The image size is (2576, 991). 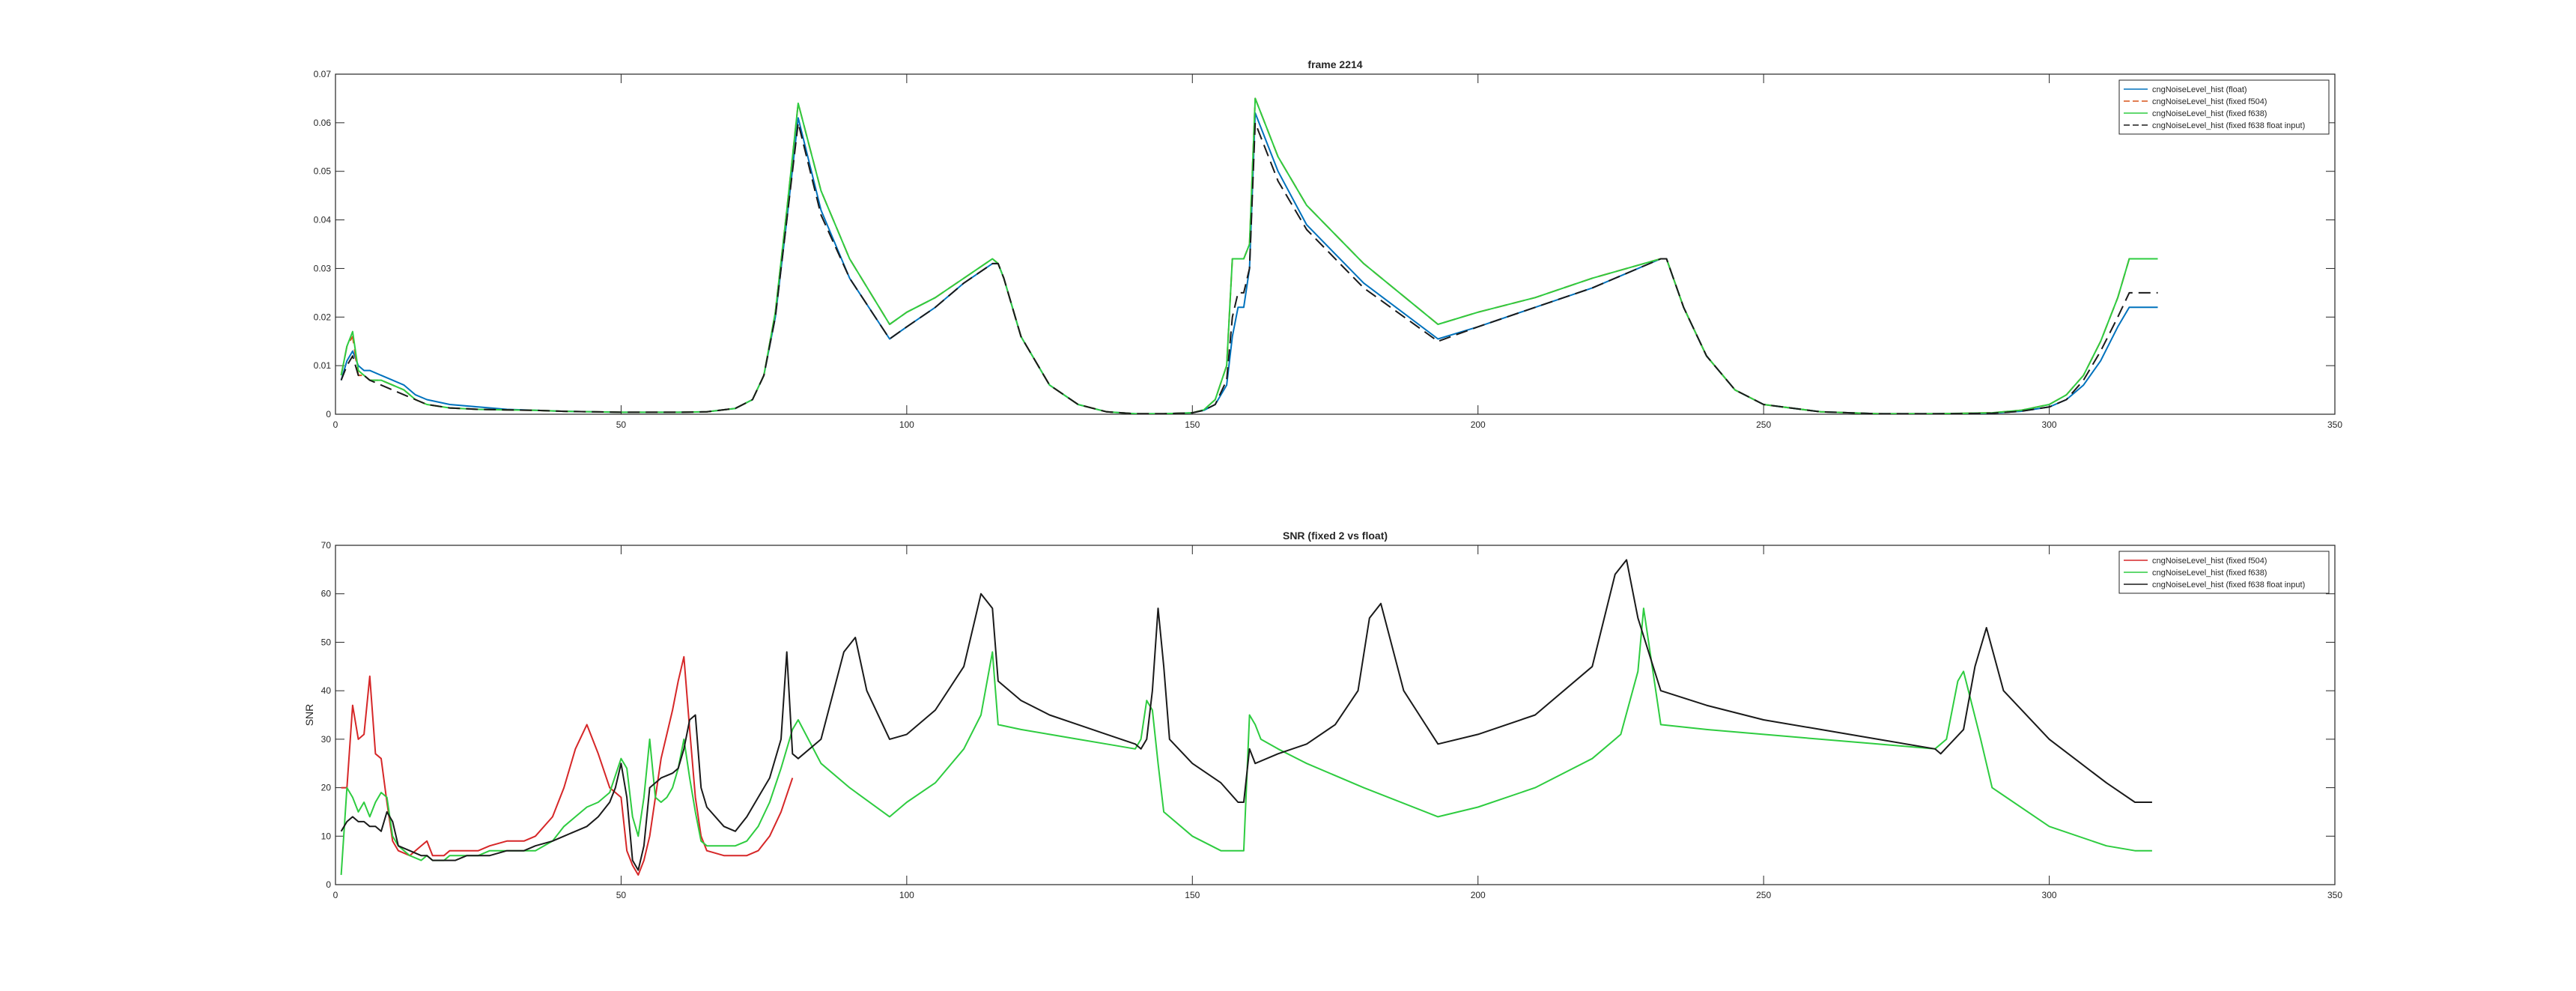 I want to click on bottom-axes-title: SNR (fixed 2 vs float), so click(x=1335, y=536).